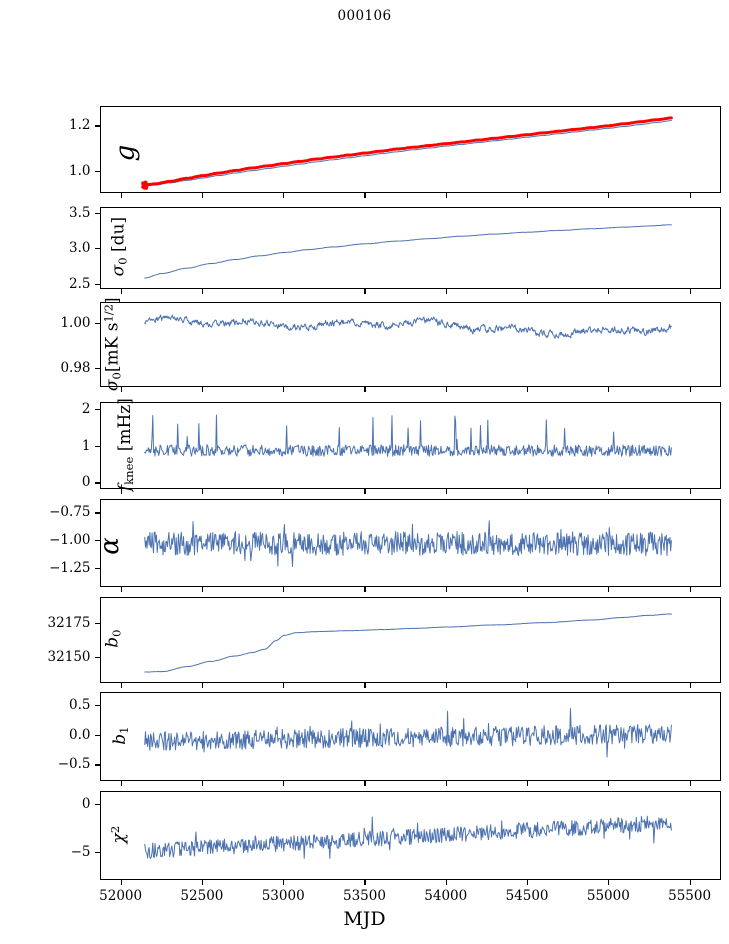  Describe the element at coordinates (364, 919) in the screenshot. I see `x-axis-label: MJD` at that location.